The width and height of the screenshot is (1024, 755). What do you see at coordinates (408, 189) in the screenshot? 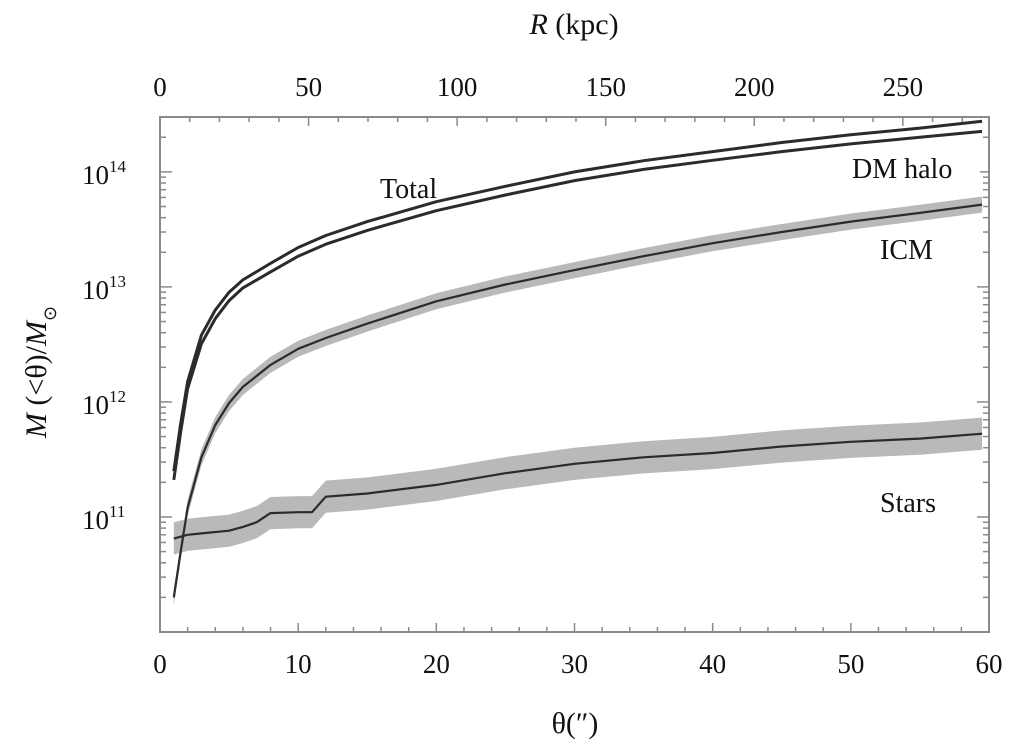
I see `total-curve-label: Total` at bounding box center [408, 189].